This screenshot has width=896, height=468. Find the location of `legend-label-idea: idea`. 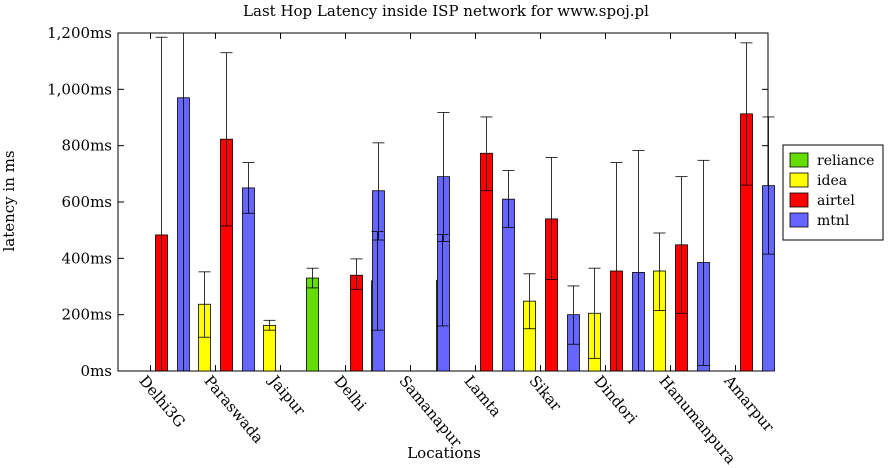

legend-label-idea: idea is located at coordinates (832, 181).